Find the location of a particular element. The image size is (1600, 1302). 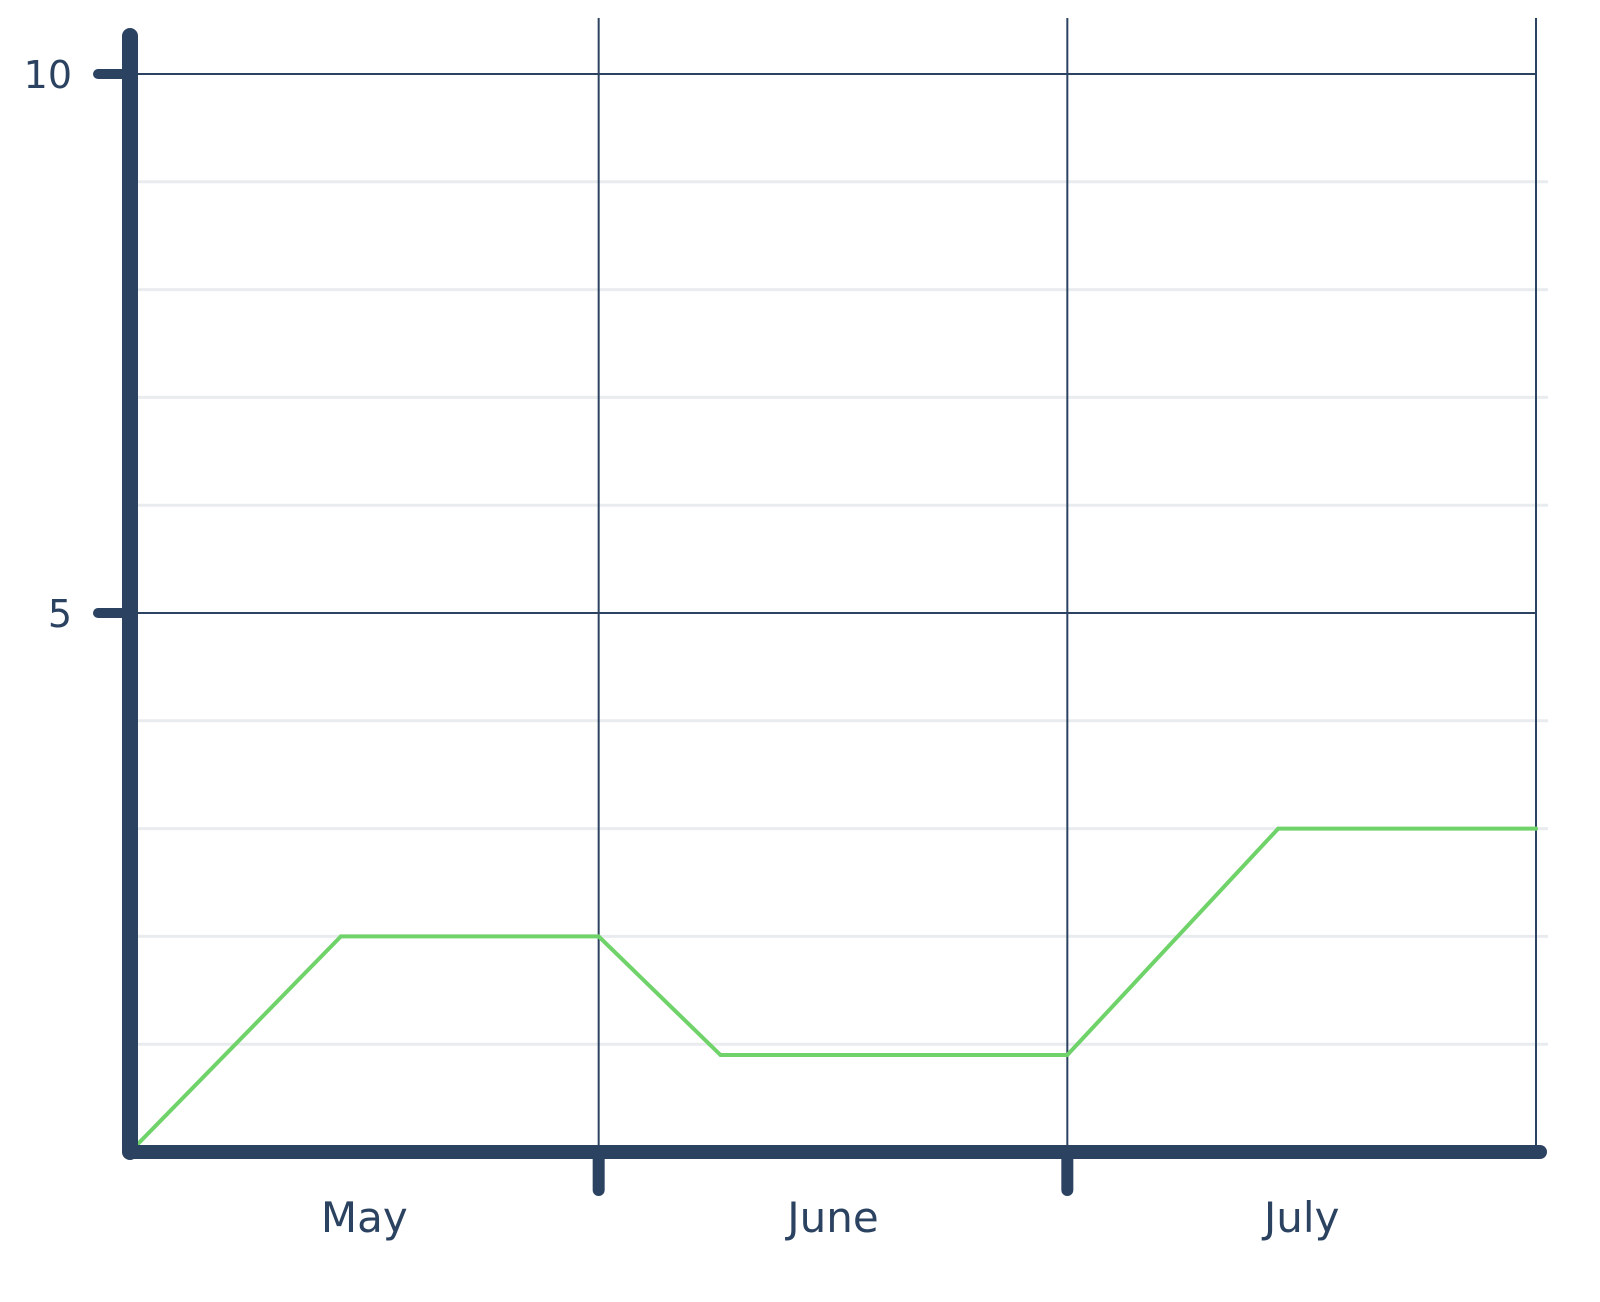

x-category-label: May is located at coordinates (364, 1217).